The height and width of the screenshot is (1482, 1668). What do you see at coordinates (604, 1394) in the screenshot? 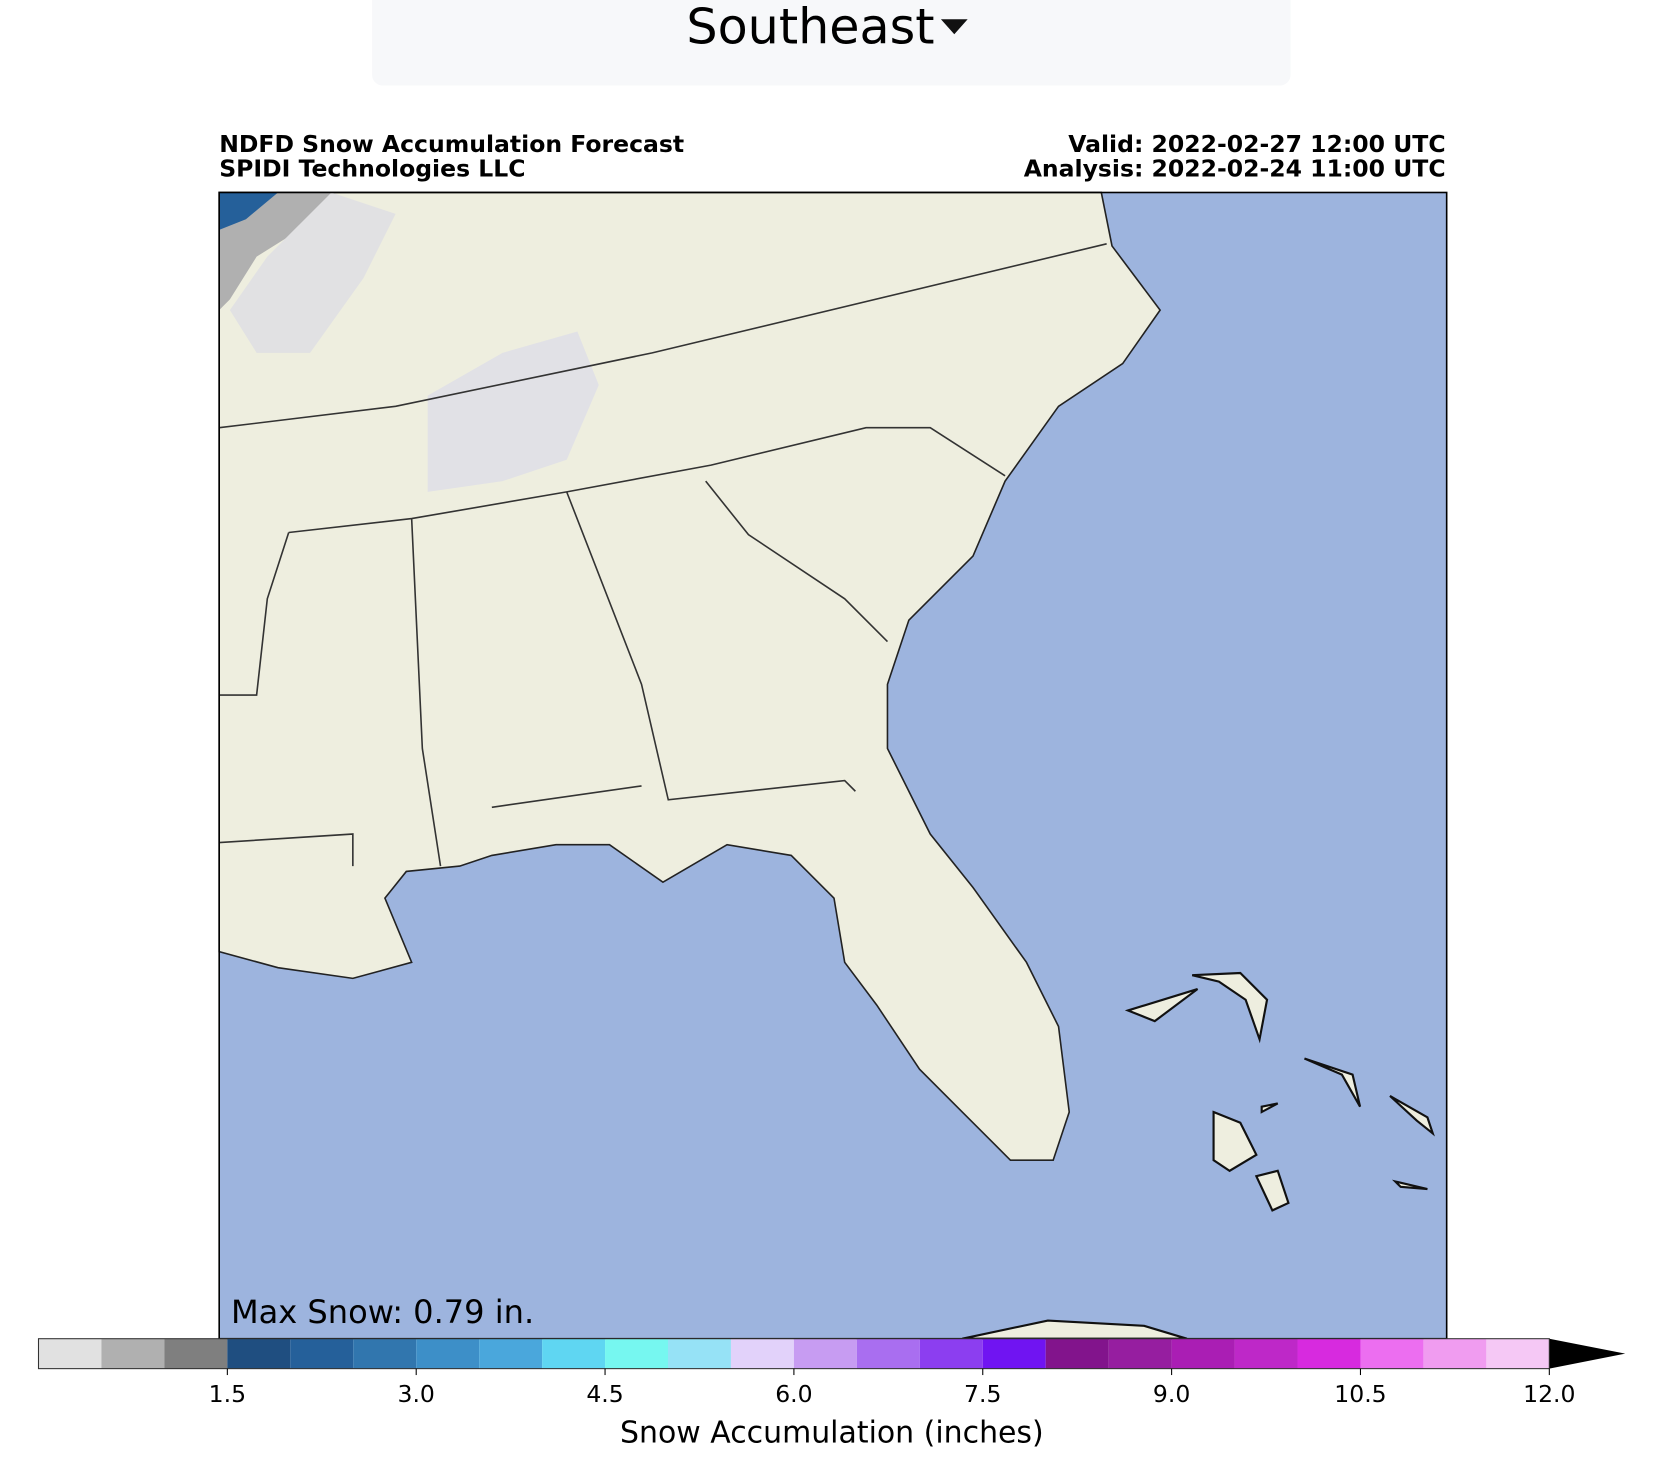
I see `colorbar-tick-label: 4.5` at bounding box center [604, 1394].